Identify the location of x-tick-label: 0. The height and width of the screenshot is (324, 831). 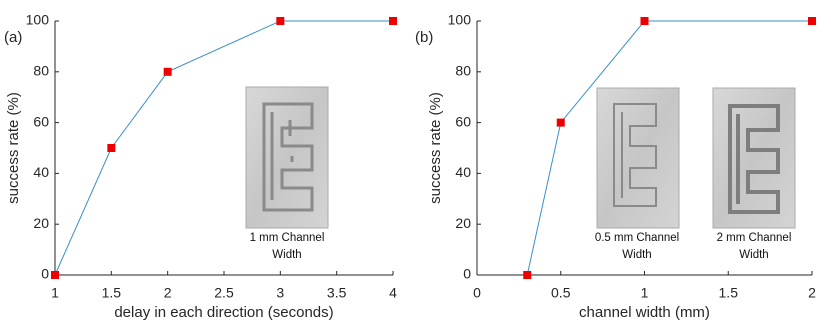
(477, 293).